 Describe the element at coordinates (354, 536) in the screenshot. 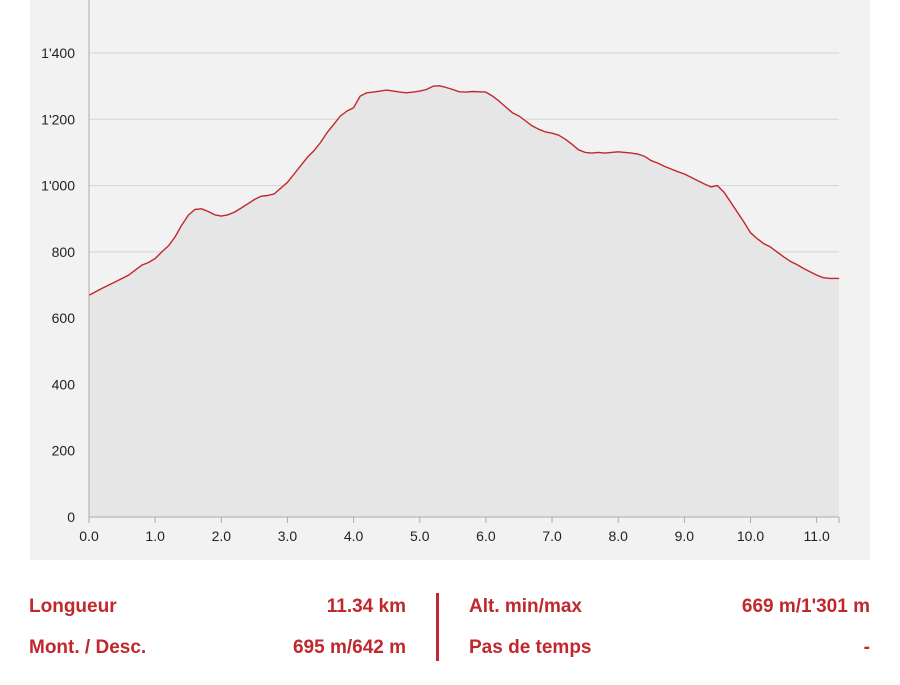

I see `x-tick-label: 4.0` at that location.